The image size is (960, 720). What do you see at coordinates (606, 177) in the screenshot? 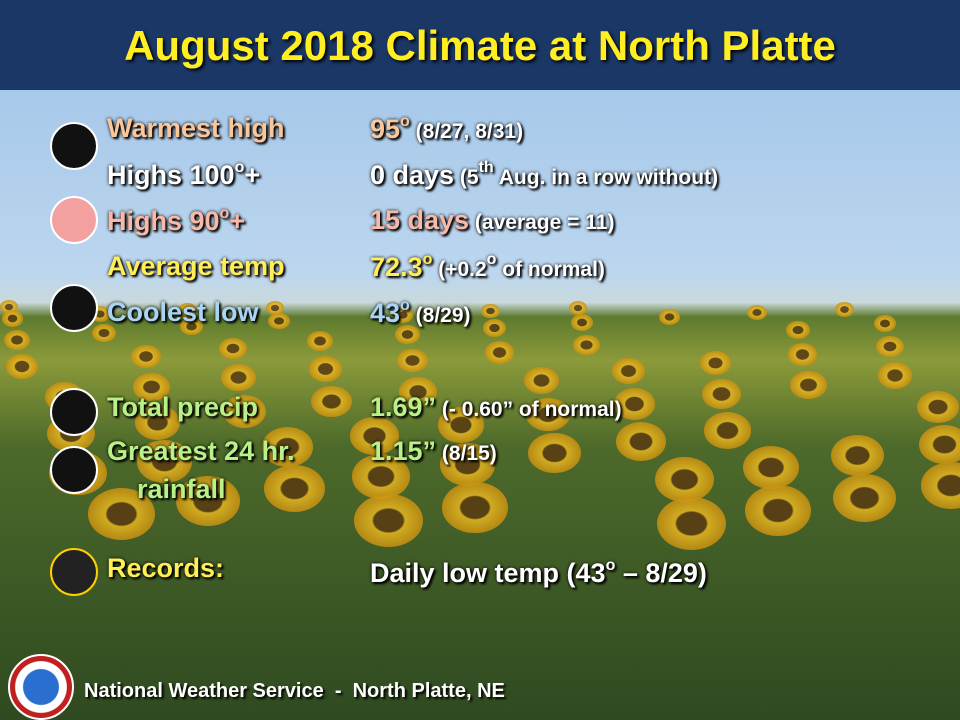
I see `text: Aug. in a row without)` at bounding box center [606, 177].